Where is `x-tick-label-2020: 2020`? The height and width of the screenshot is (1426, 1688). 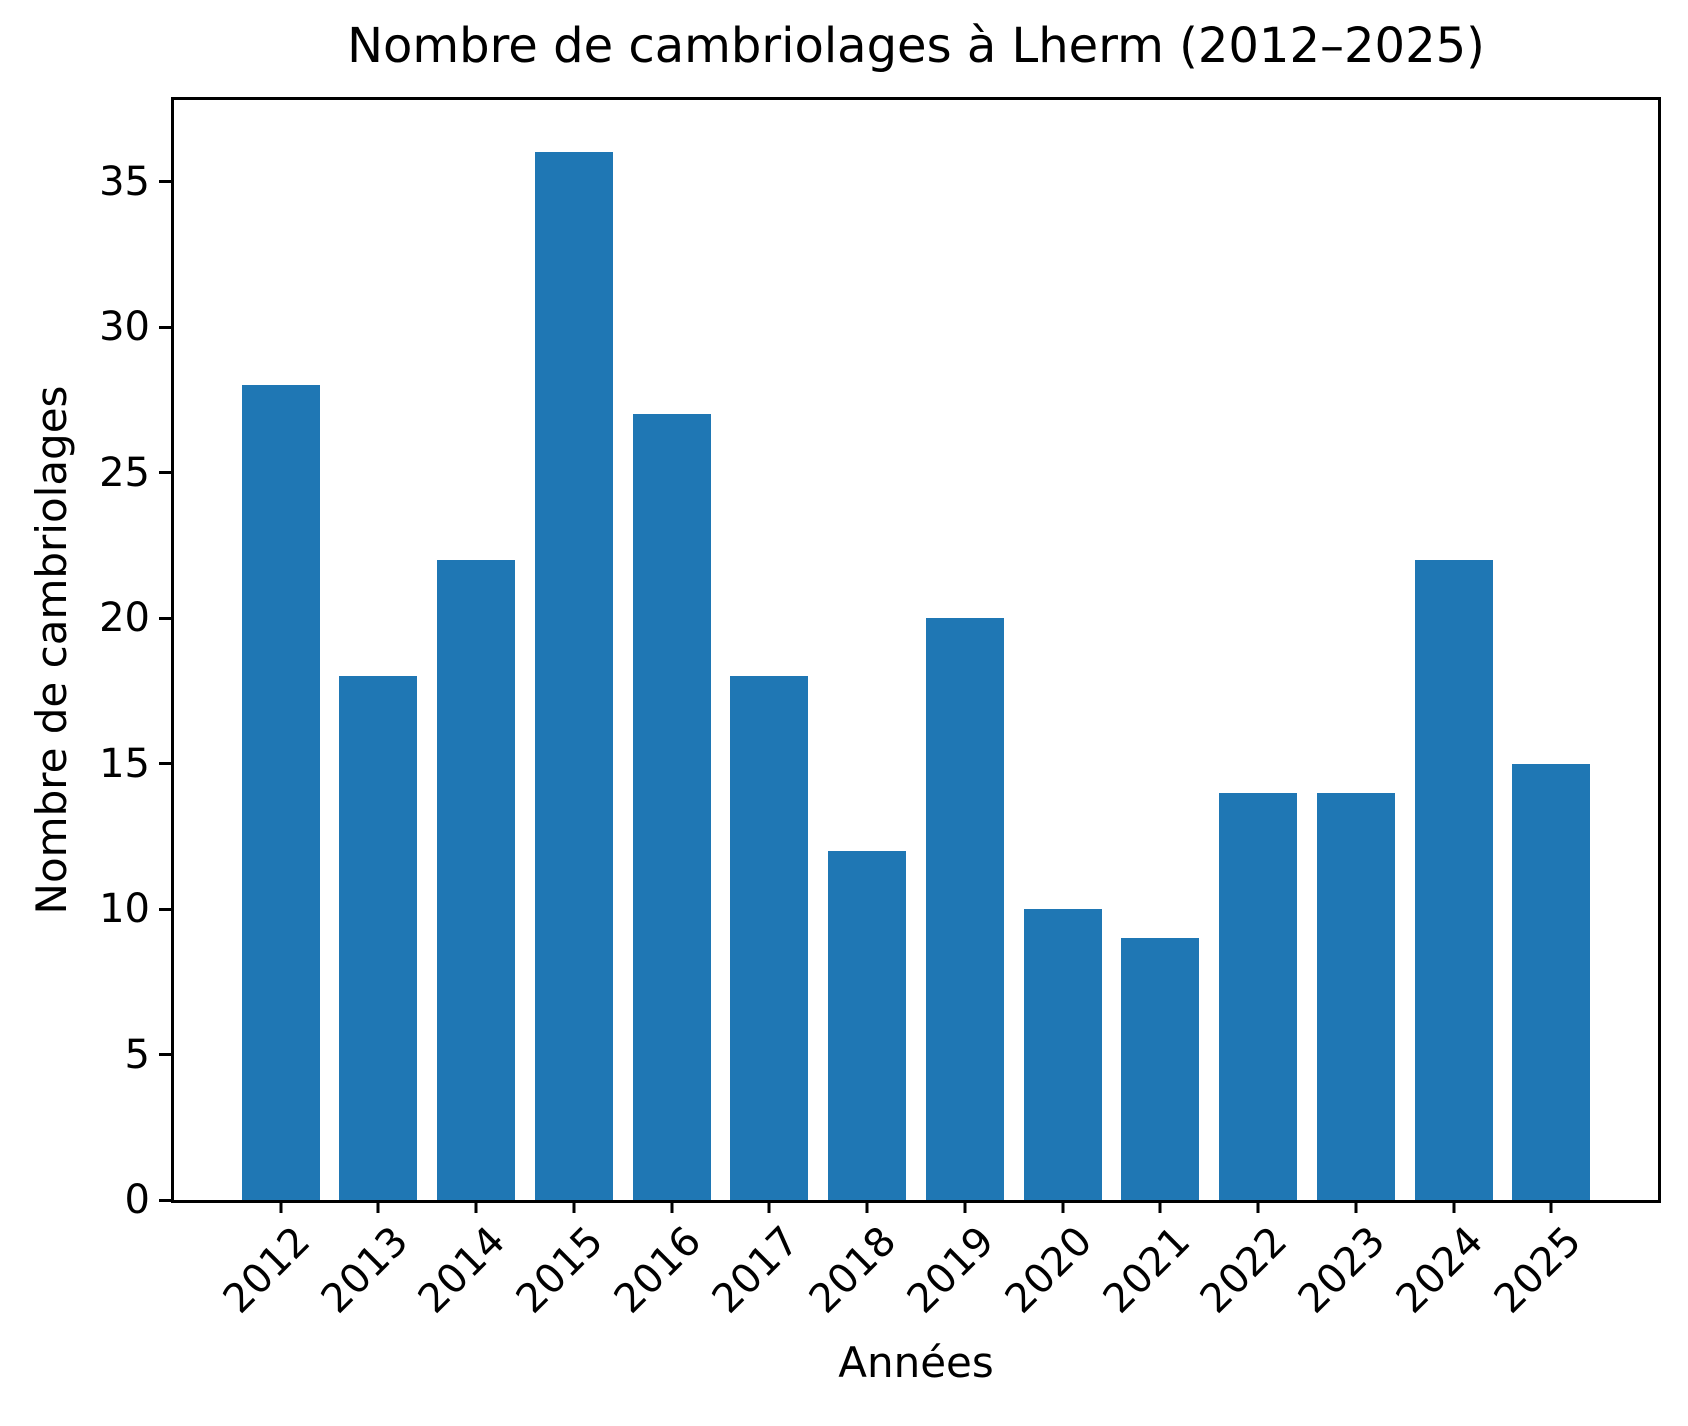
x-tick-label-2020: 2020 is located at coordinates (1048, 1270).